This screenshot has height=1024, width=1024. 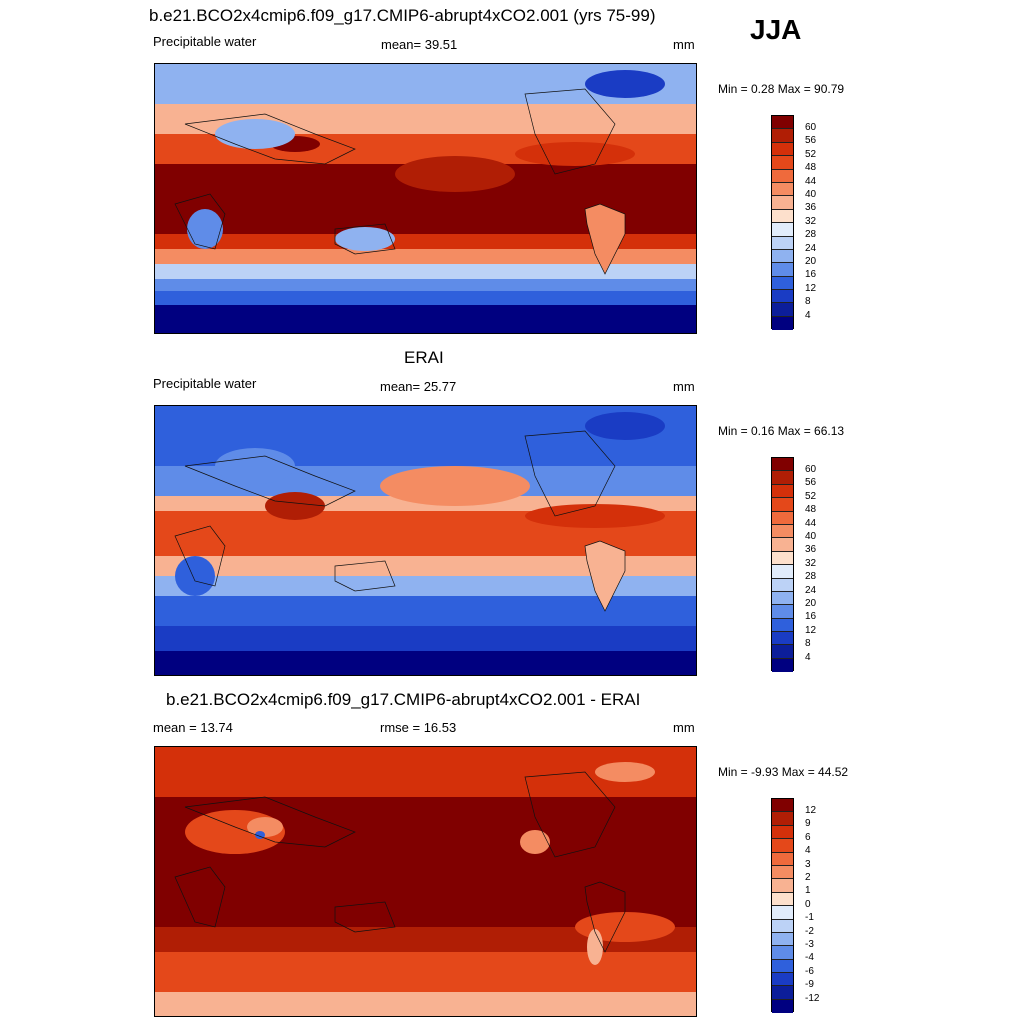 I want to click on colorbar-tick-label: 2, so click(x=808, y=877).